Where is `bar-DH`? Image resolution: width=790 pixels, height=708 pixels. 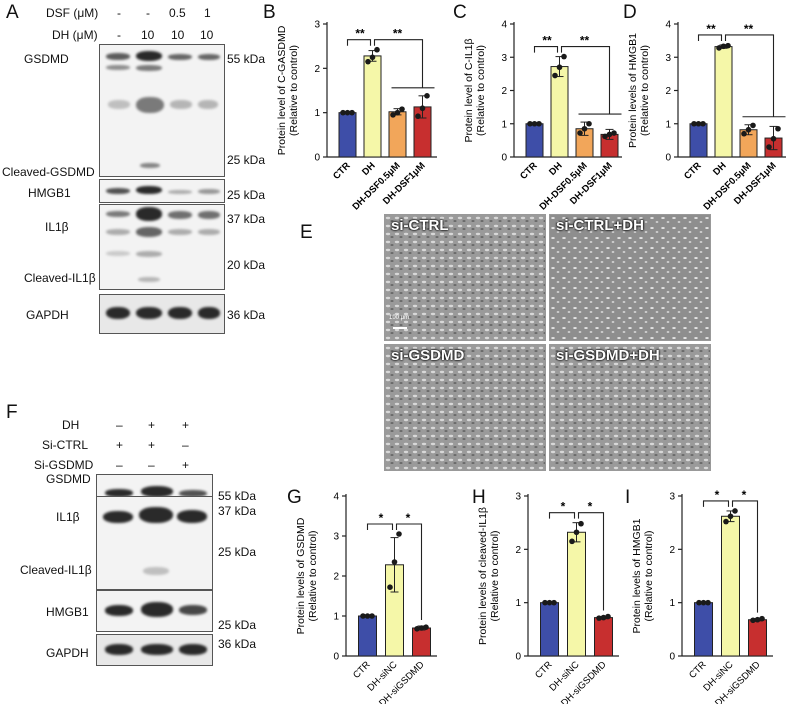
bar-DH is located at coordinates (723, 102).